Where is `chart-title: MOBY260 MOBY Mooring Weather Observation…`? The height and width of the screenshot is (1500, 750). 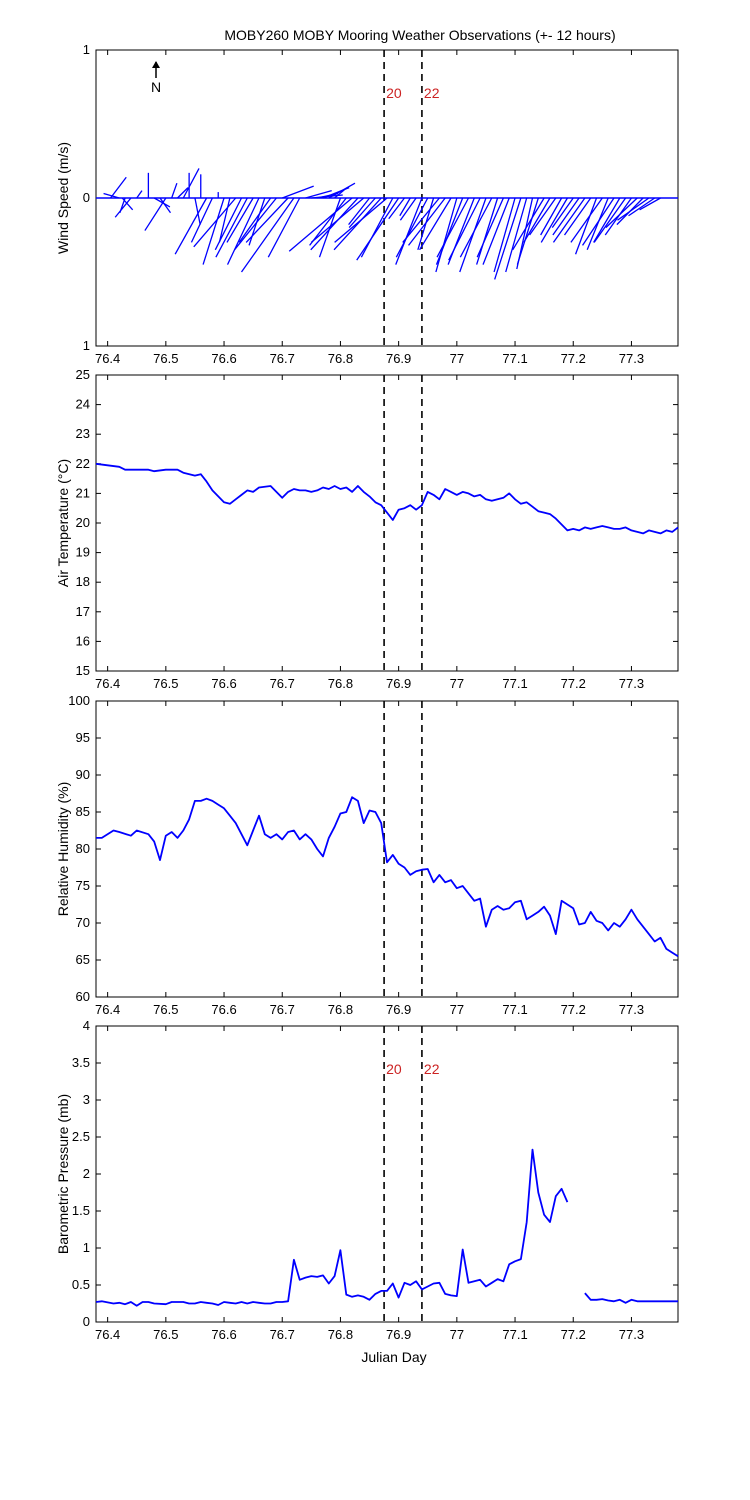 chart-title: MOBY260 MOBY Mooring Weather Observation… is located at coordinates (419, 35).